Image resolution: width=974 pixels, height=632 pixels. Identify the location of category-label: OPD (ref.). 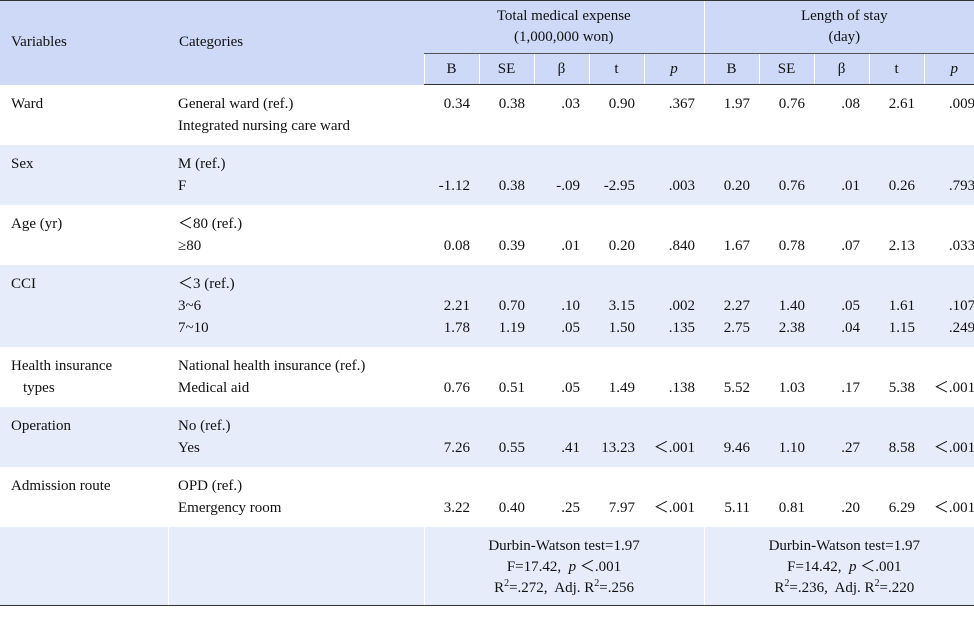
(210, 485).